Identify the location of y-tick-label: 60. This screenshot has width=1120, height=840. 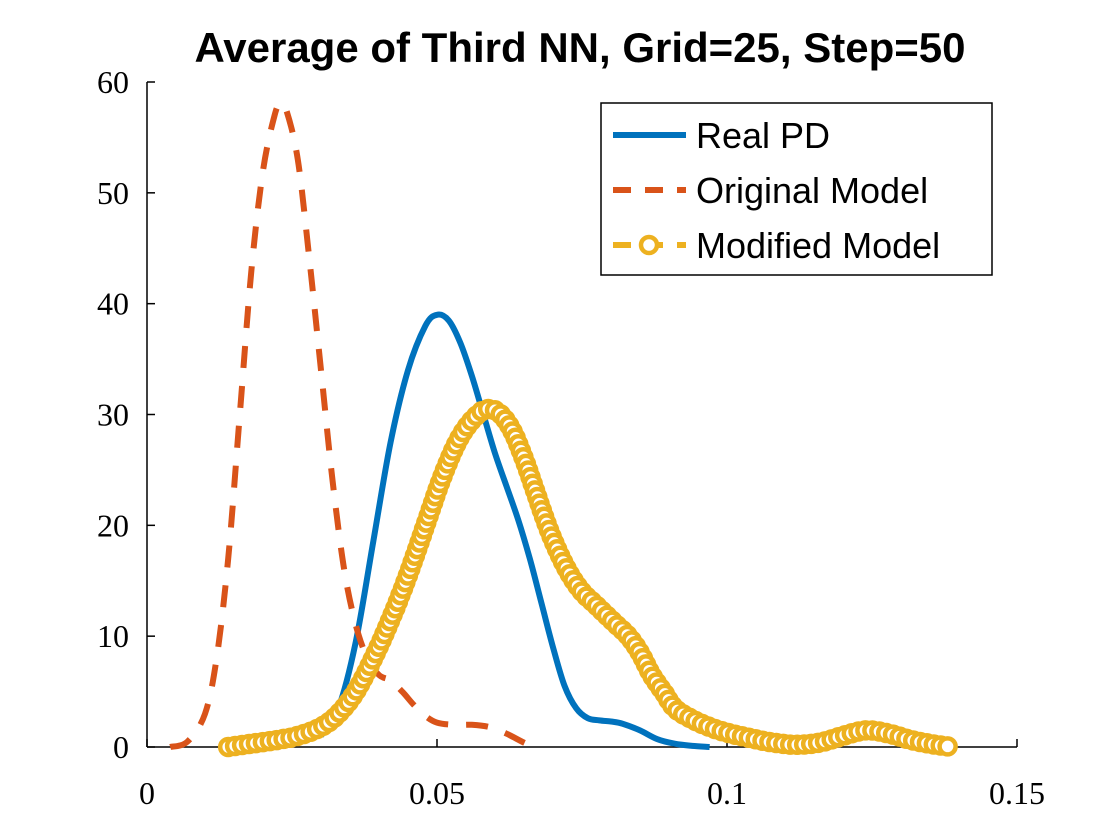
(113, 82).